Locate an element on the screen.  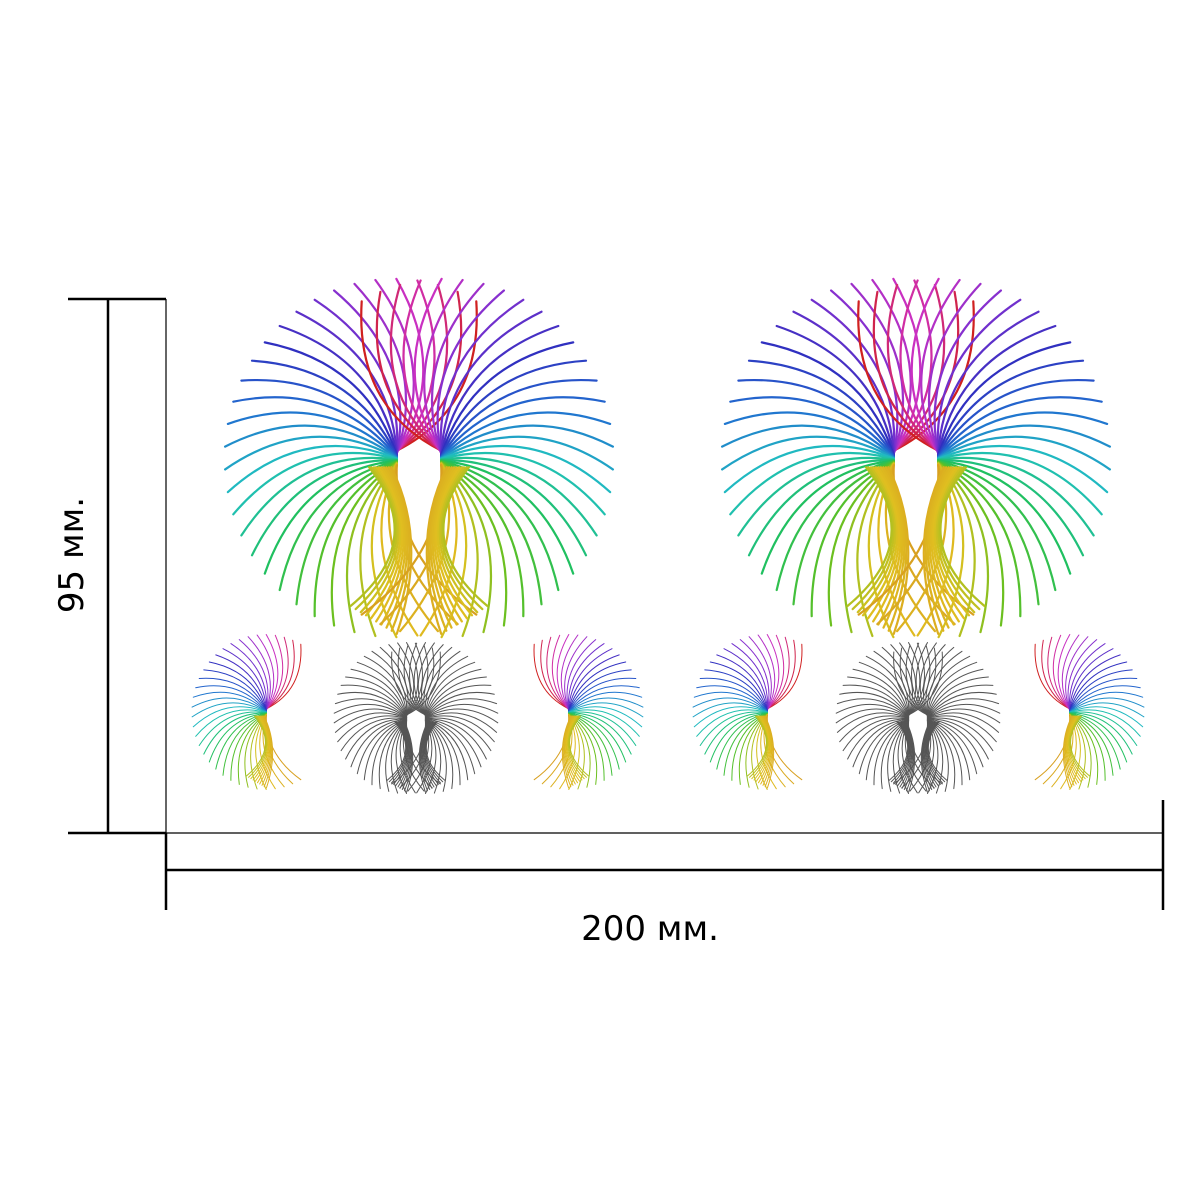
large-wing-pair-1-left-wing is located at coordinates (350, 458).